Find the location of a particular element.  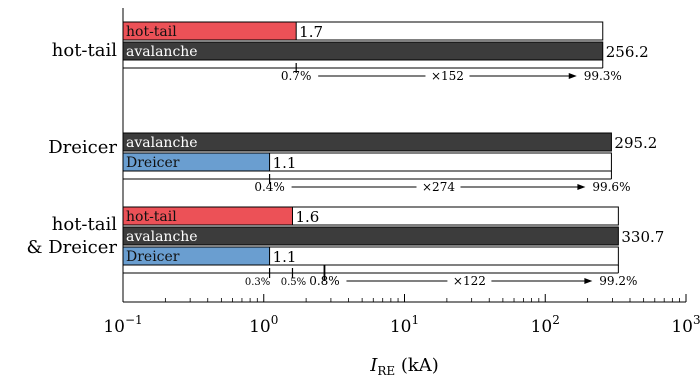

final-percent-label: 99.6% is located at coordinates (611, 187).